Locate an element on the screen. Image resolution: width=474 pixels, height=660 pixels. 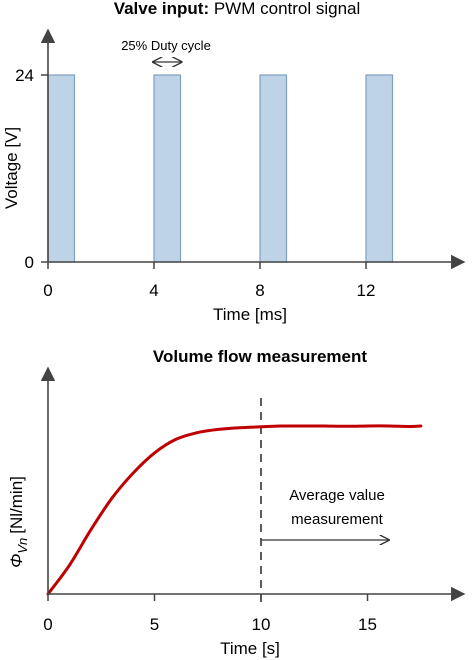
flow-y-label-unit: [Nl/min] is located at coordinates (16, 505).